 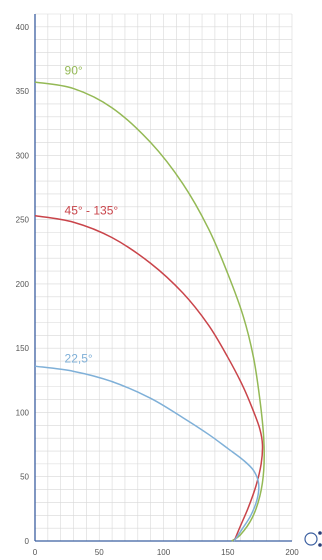 What do you see at coordinates (27, 541) in the screenshot?
I see `y-tick-label: 0` at bounding box center [27, 541].